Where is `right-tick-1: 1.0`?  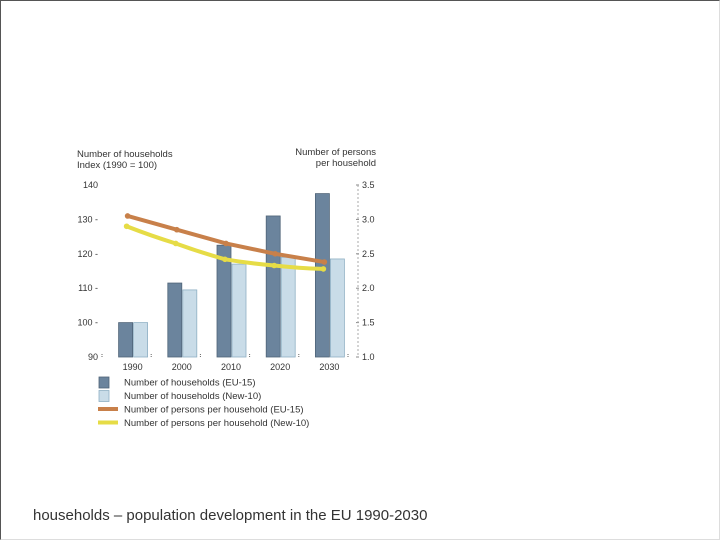
right-tick-1: 1.0 is located at coordinates (368, 357).